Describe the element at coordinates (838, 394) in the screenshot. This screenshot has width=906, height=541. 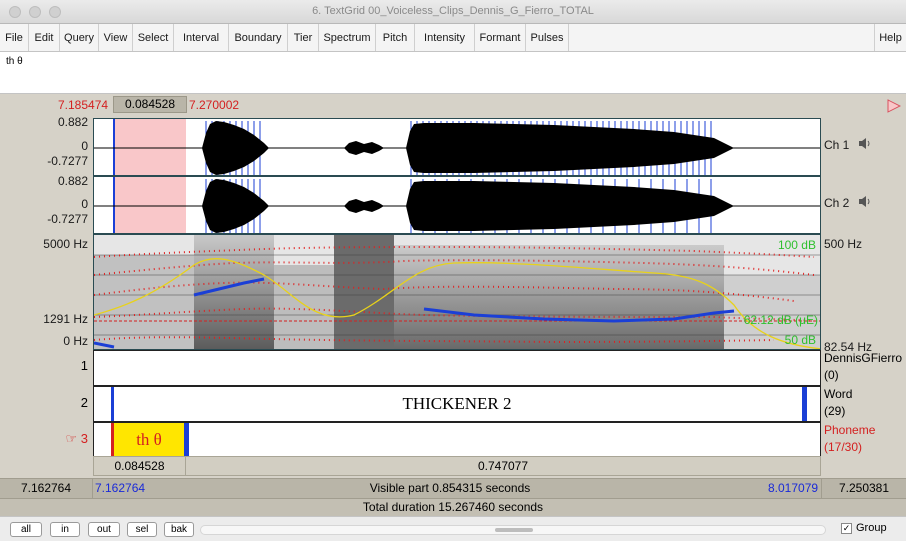
I see `tier-2-title: Word` at that location.